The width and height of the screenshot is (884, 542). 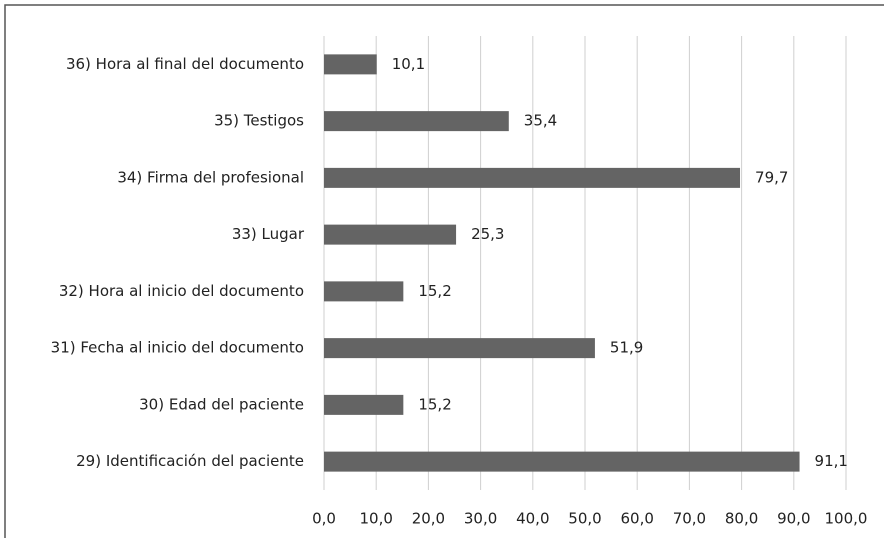 I want to click on y-tick-label: 35) Testigos, so click(x=259, y=121).